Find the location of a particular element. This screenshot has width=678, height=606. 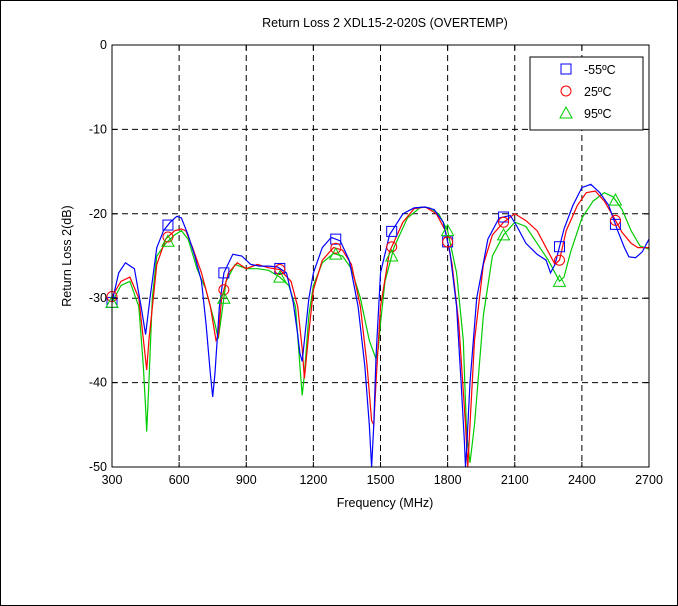

legend-label: 25ºC is located at coordinates (598, 92).